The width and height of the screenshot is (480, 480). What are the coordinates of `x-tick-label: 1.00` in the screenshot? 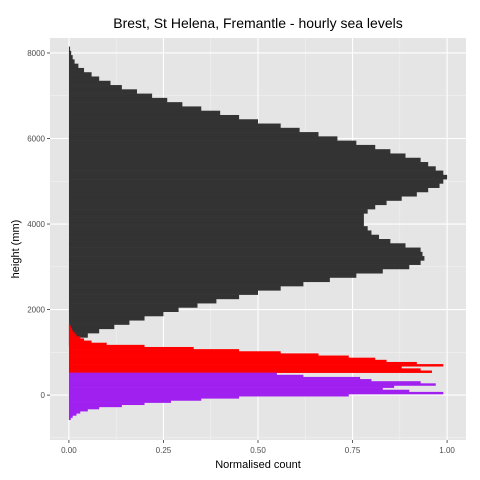 It's located at (447, 450).